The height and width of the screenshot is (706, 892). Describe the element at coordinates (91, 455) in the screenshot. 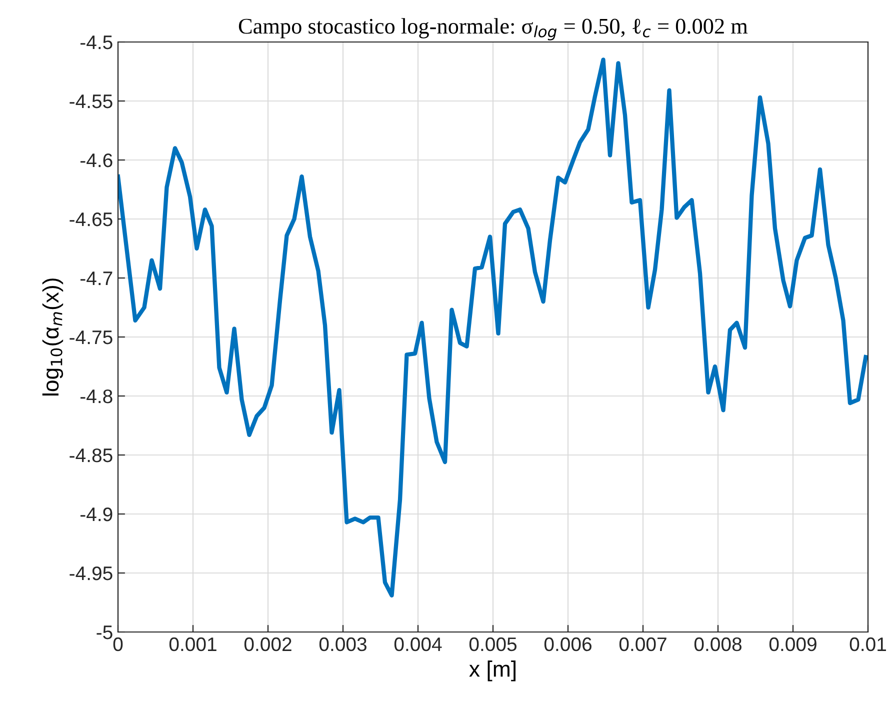

I see `y-tick-label: -4.85` at that location.